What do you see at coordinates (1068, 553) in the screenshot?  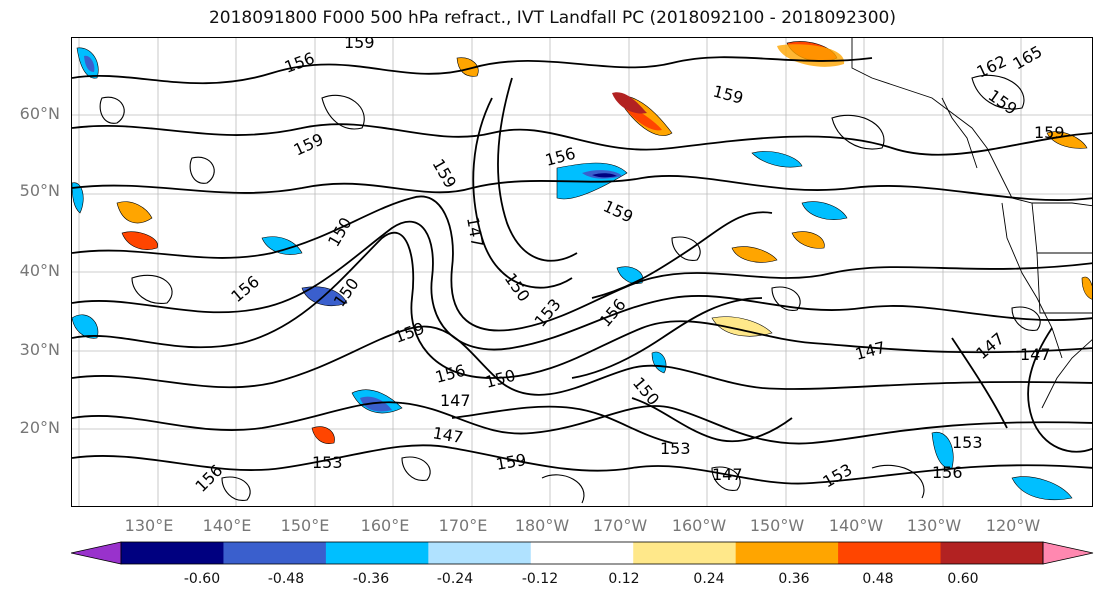 I see `colorbar-max-arrow` at bounding box center [1068, 553].